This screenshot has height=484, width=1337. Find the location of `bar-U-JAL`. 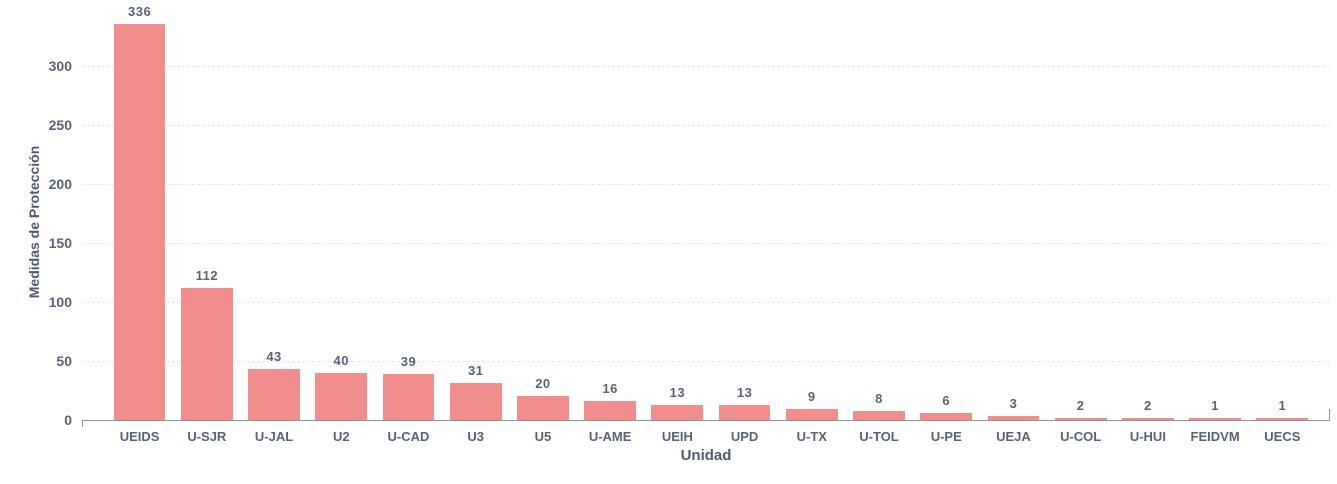

bar-U-JAL is located at coordinates (274, 394).